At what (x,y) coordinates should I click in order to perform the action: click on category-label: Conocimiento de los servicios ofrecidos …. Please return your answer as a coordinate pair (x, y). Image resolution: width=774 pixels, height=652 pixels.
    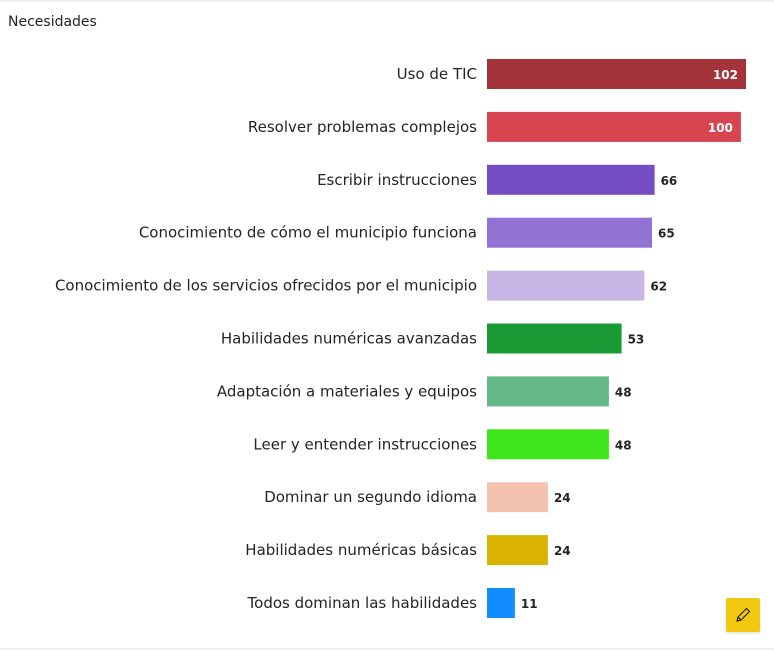
    Looking at the image, I should click on (266, 286).